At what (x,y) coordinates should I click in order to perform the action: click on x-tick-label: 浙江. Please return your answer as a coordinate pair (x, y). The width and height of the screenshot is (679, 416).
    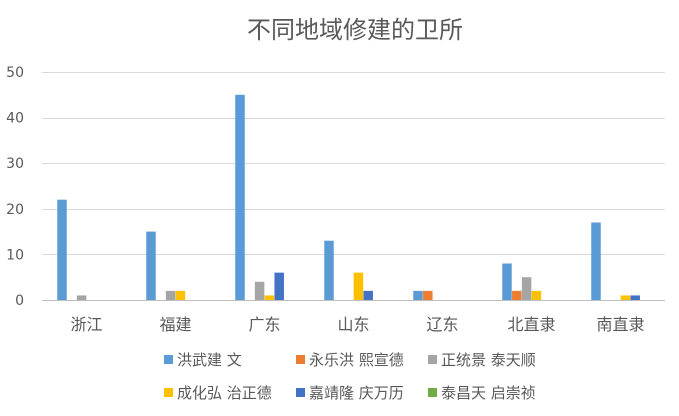
    Looking at the image, I should click on (86, 324).